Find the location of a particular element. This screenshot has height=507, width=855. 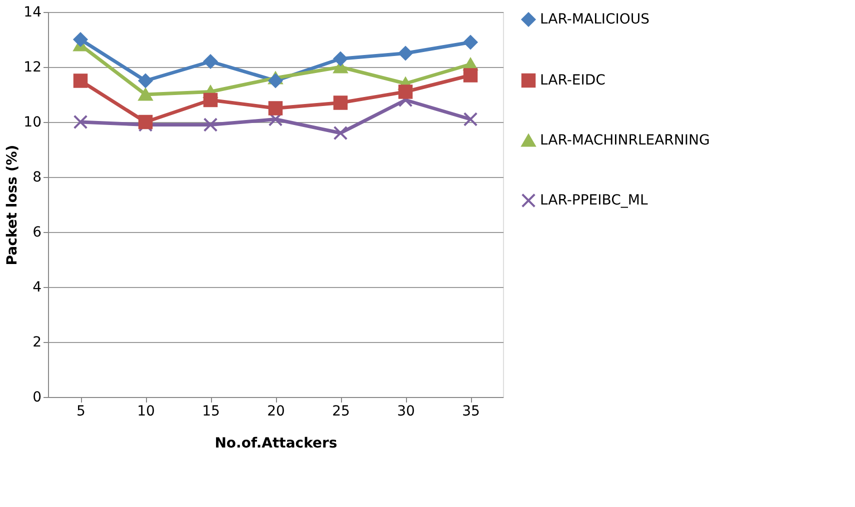

y-tick-label: 10 is located at coordinates (33, 122).